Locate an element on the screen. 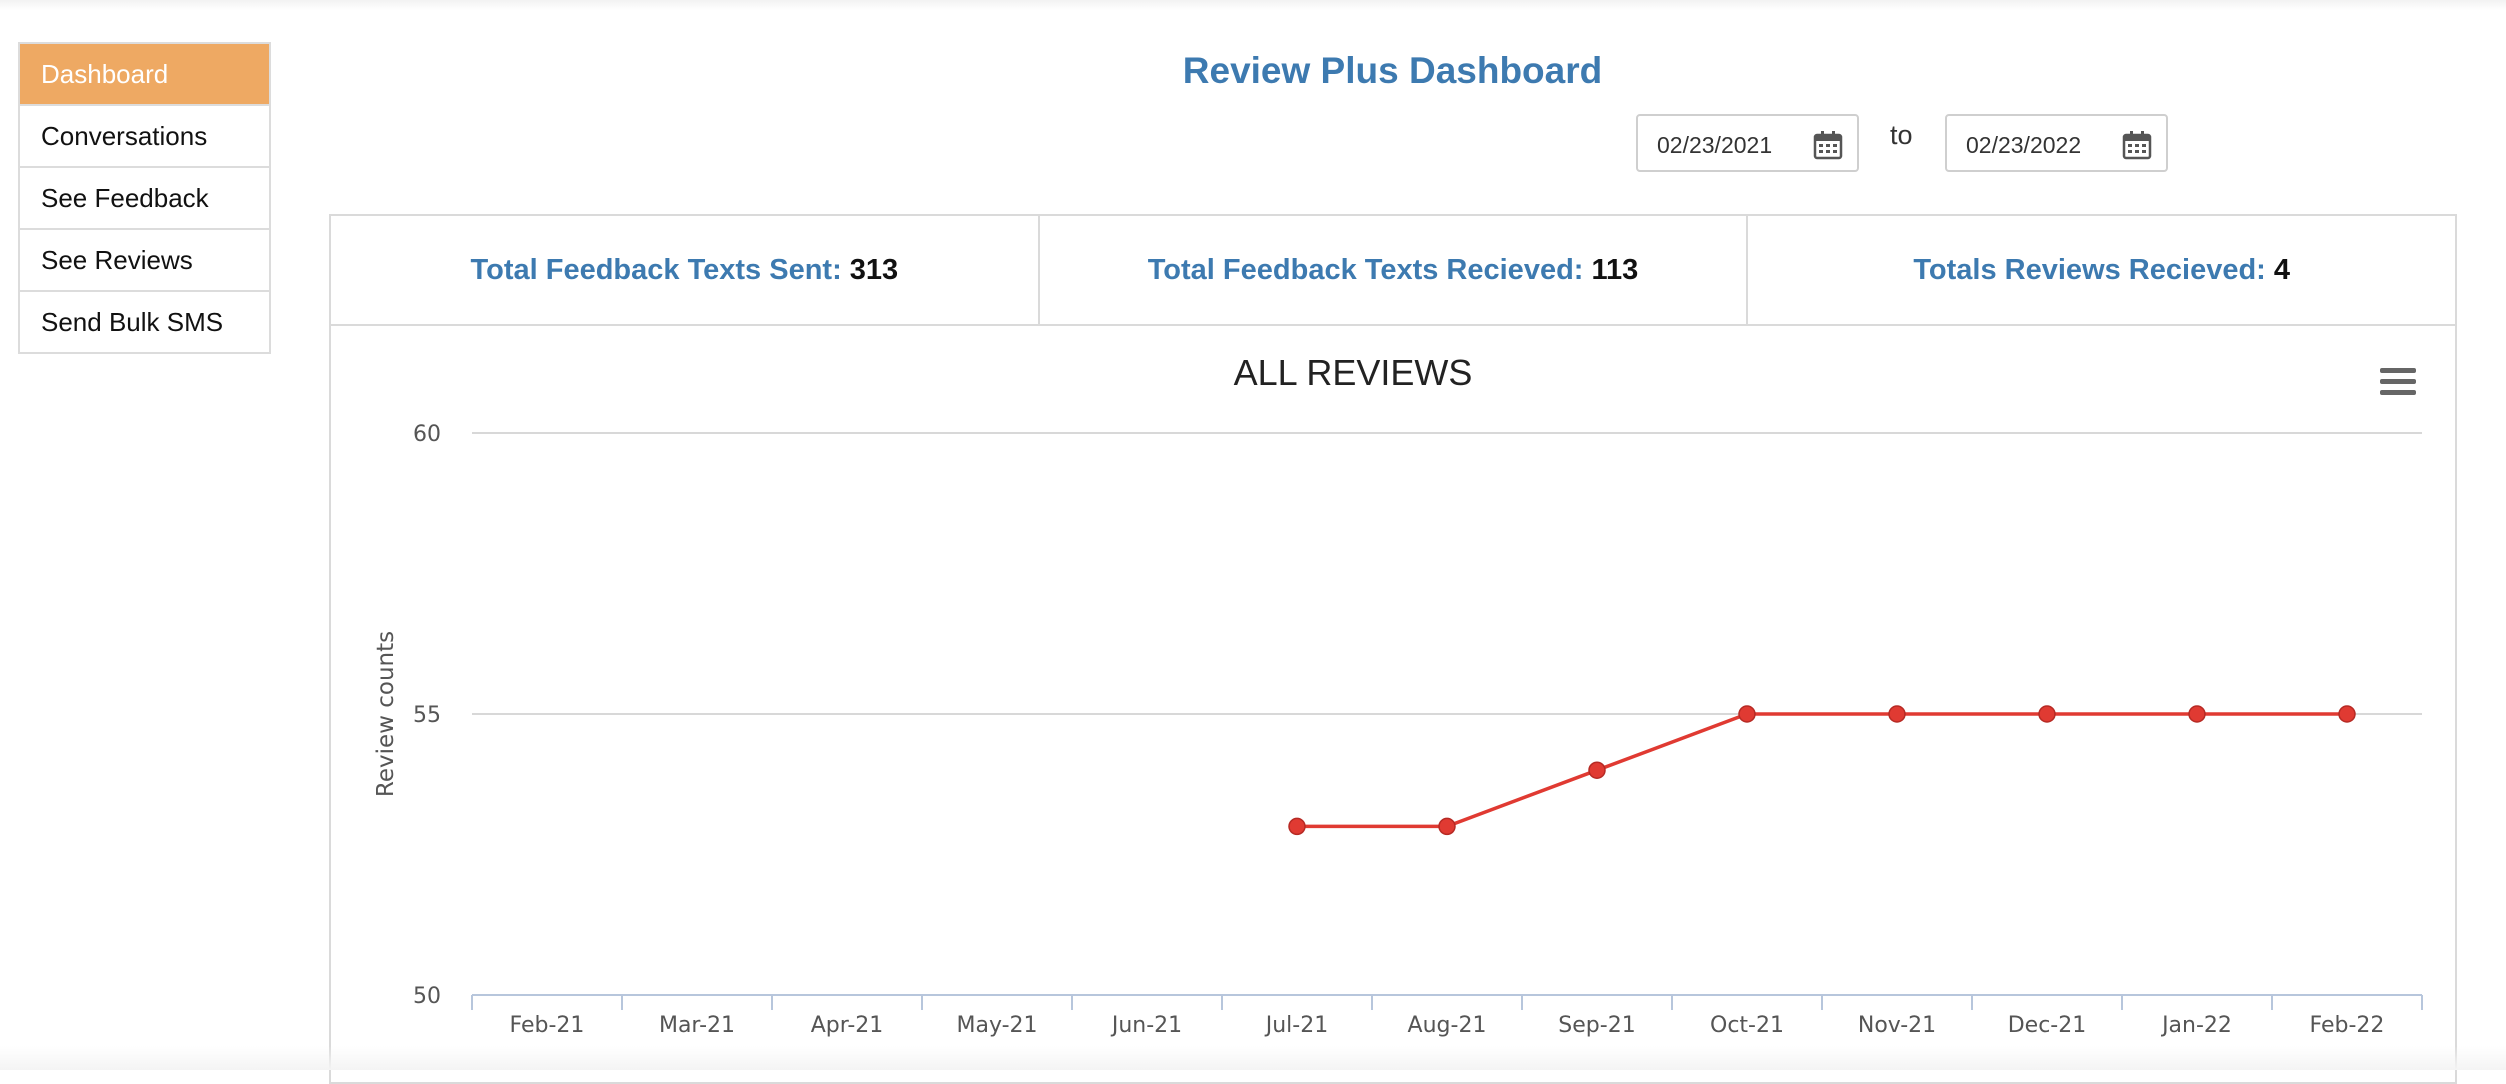  sidebar-item-dashboard: Dashboard is located at coordinates (144, 75).